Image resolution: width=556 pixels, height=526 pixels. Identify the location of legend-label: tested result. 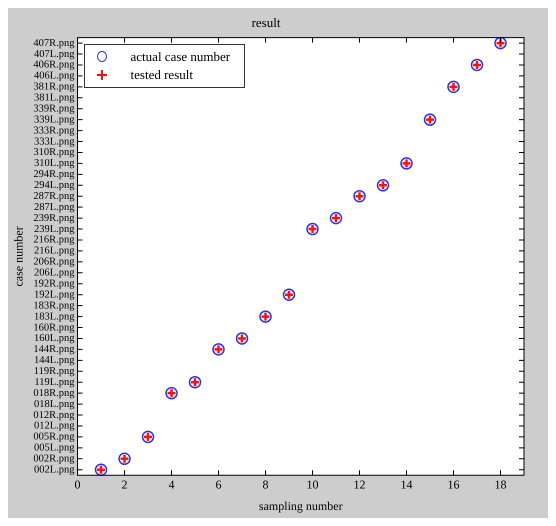
(161, 75).